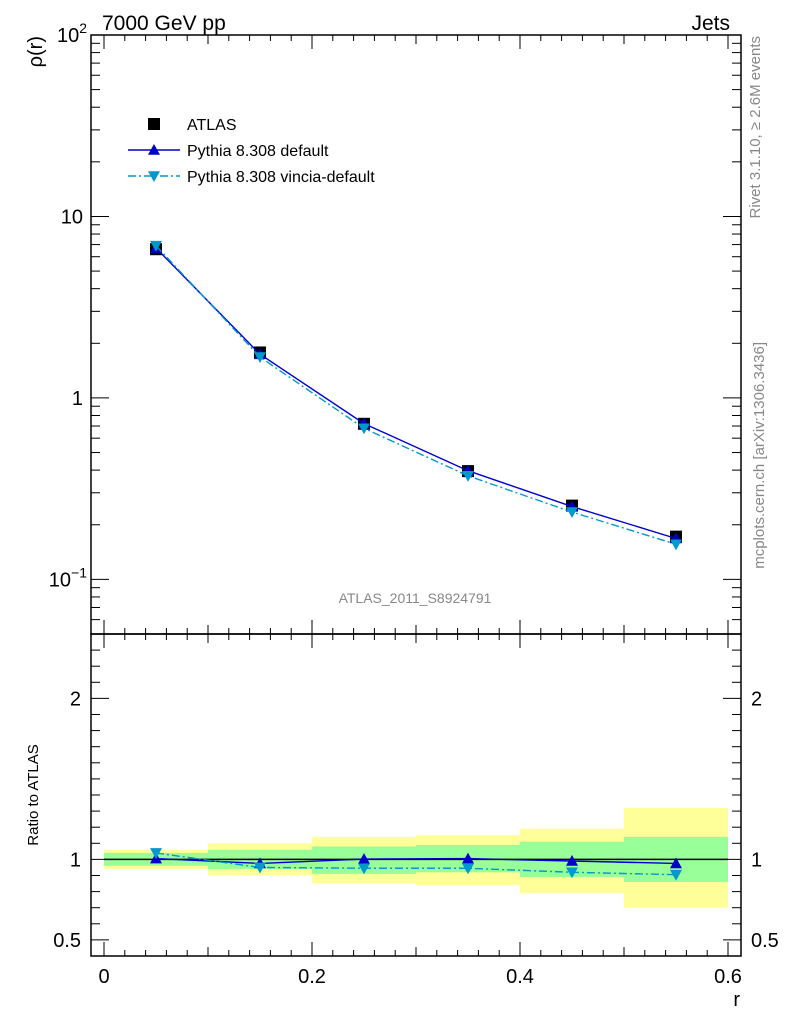 This screenshot has width=786, height=1024. I want to click on main-ytick-label: 10, so click(72, 217).